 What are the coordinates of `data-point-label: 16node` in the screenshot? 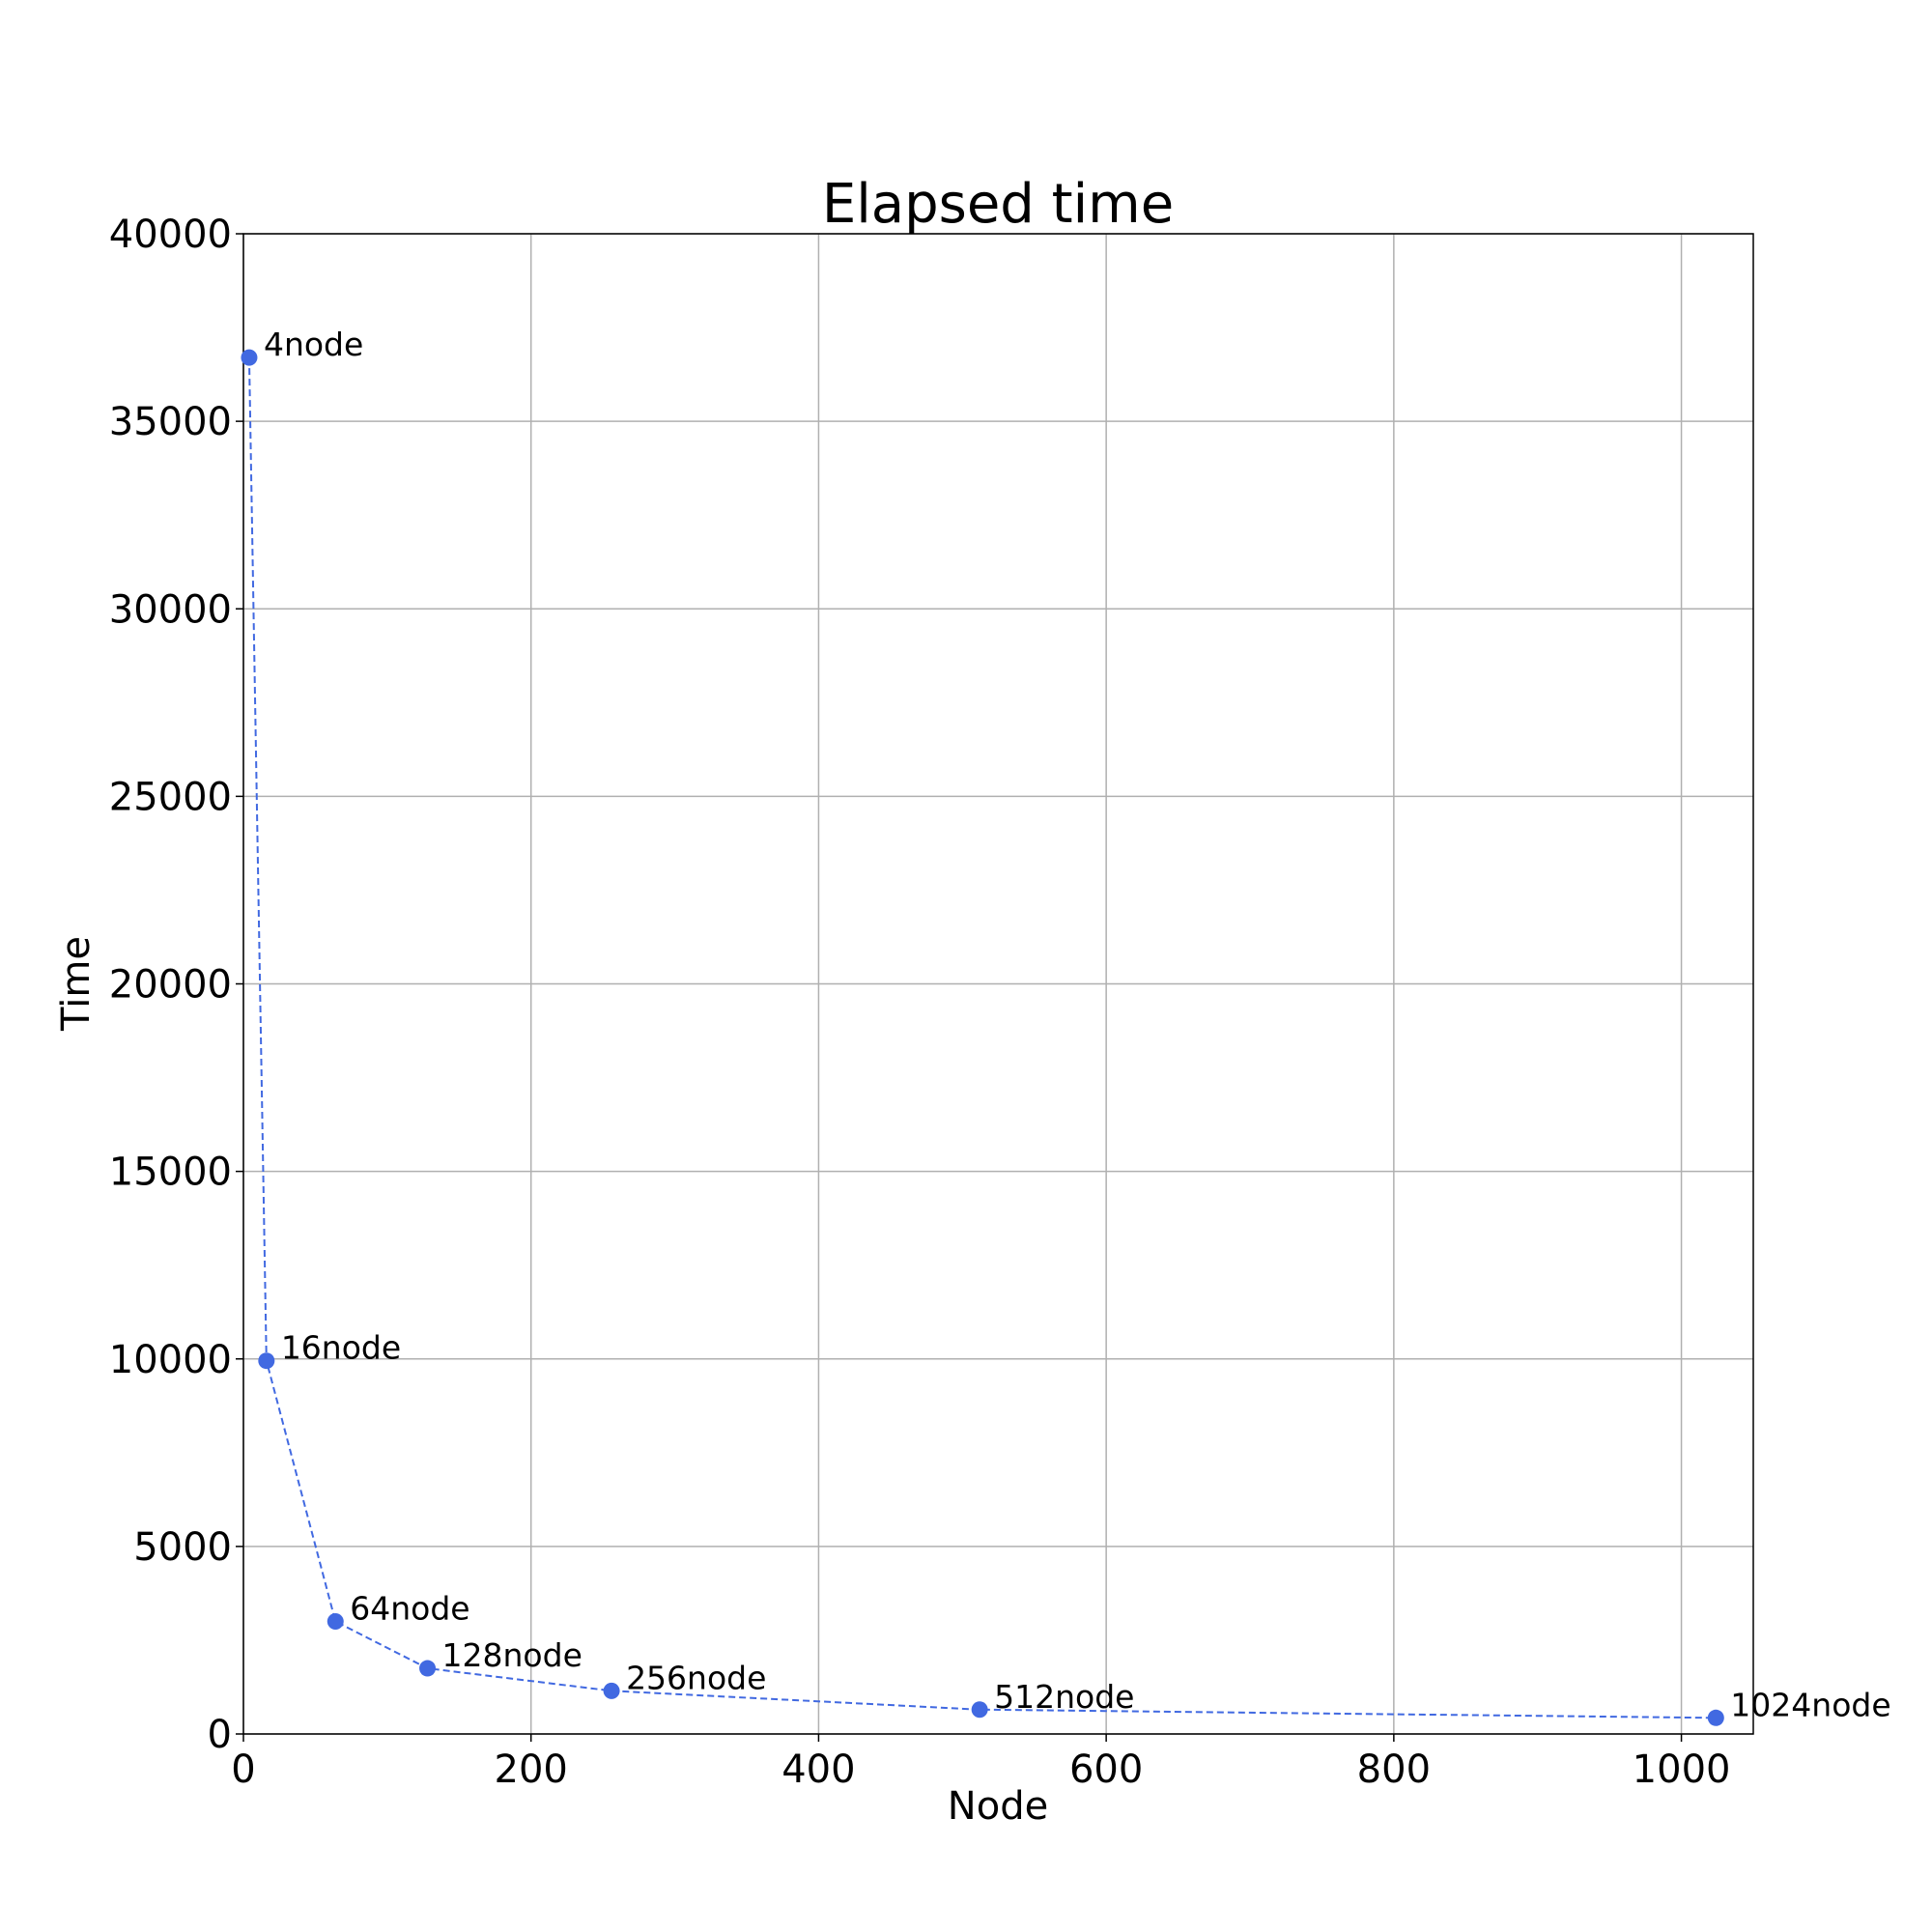 It's located at (341, 1348).